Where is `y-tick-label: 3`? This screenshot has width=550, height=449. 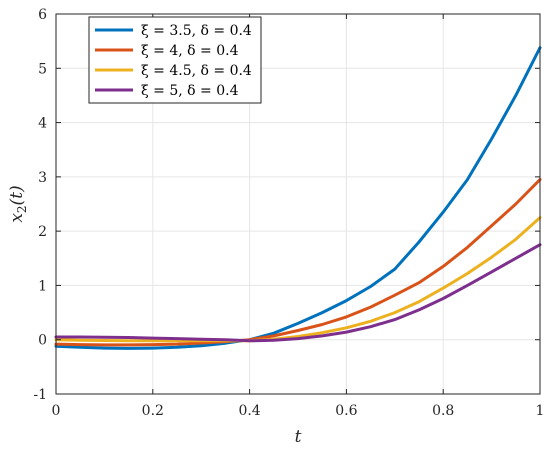
y-tick-label: 3 is located at coordinates (42, 178).